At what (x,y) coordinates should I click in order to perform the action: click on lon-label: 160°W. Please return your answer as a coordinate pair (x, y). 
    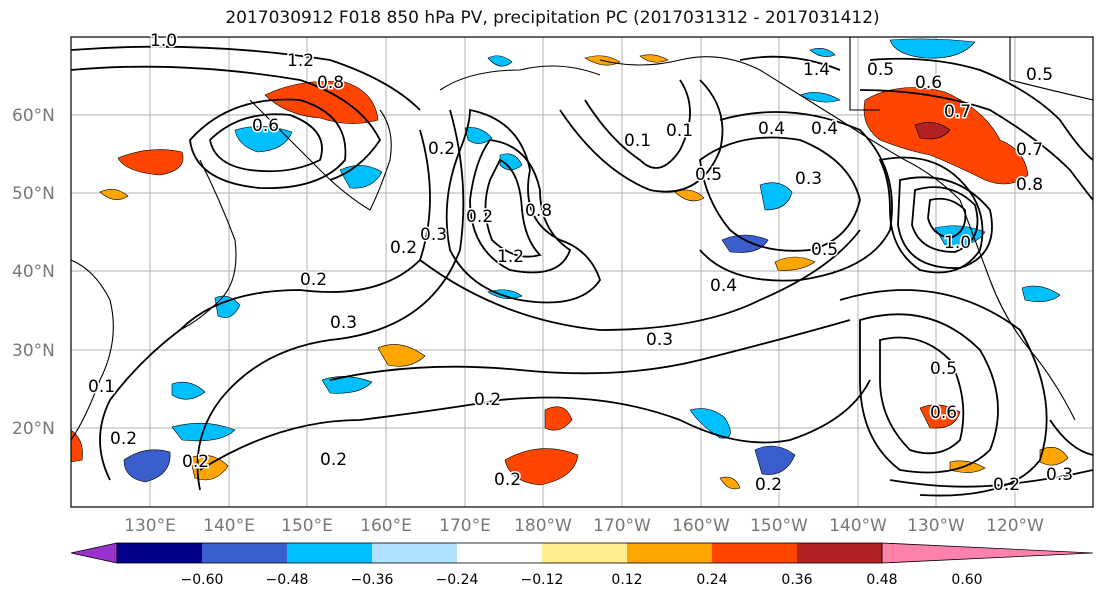
    Looking at the image, I should click on (701, 526).